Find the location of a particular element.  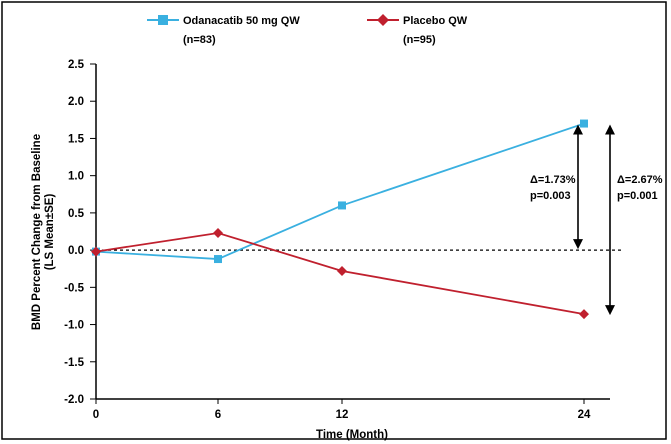

y-tick-label: -2.0 is located at coordinates (74, 400).